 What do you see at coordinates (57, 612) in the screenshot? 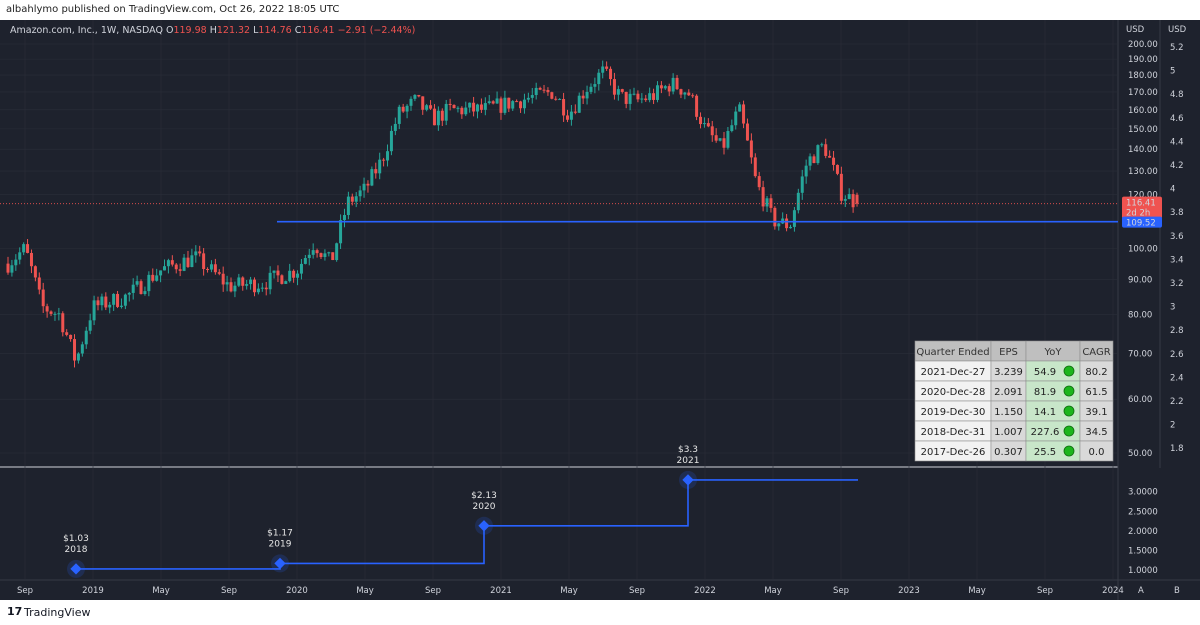
I see `tradingview-brand: TradingView` at bounding box center [57, 612].